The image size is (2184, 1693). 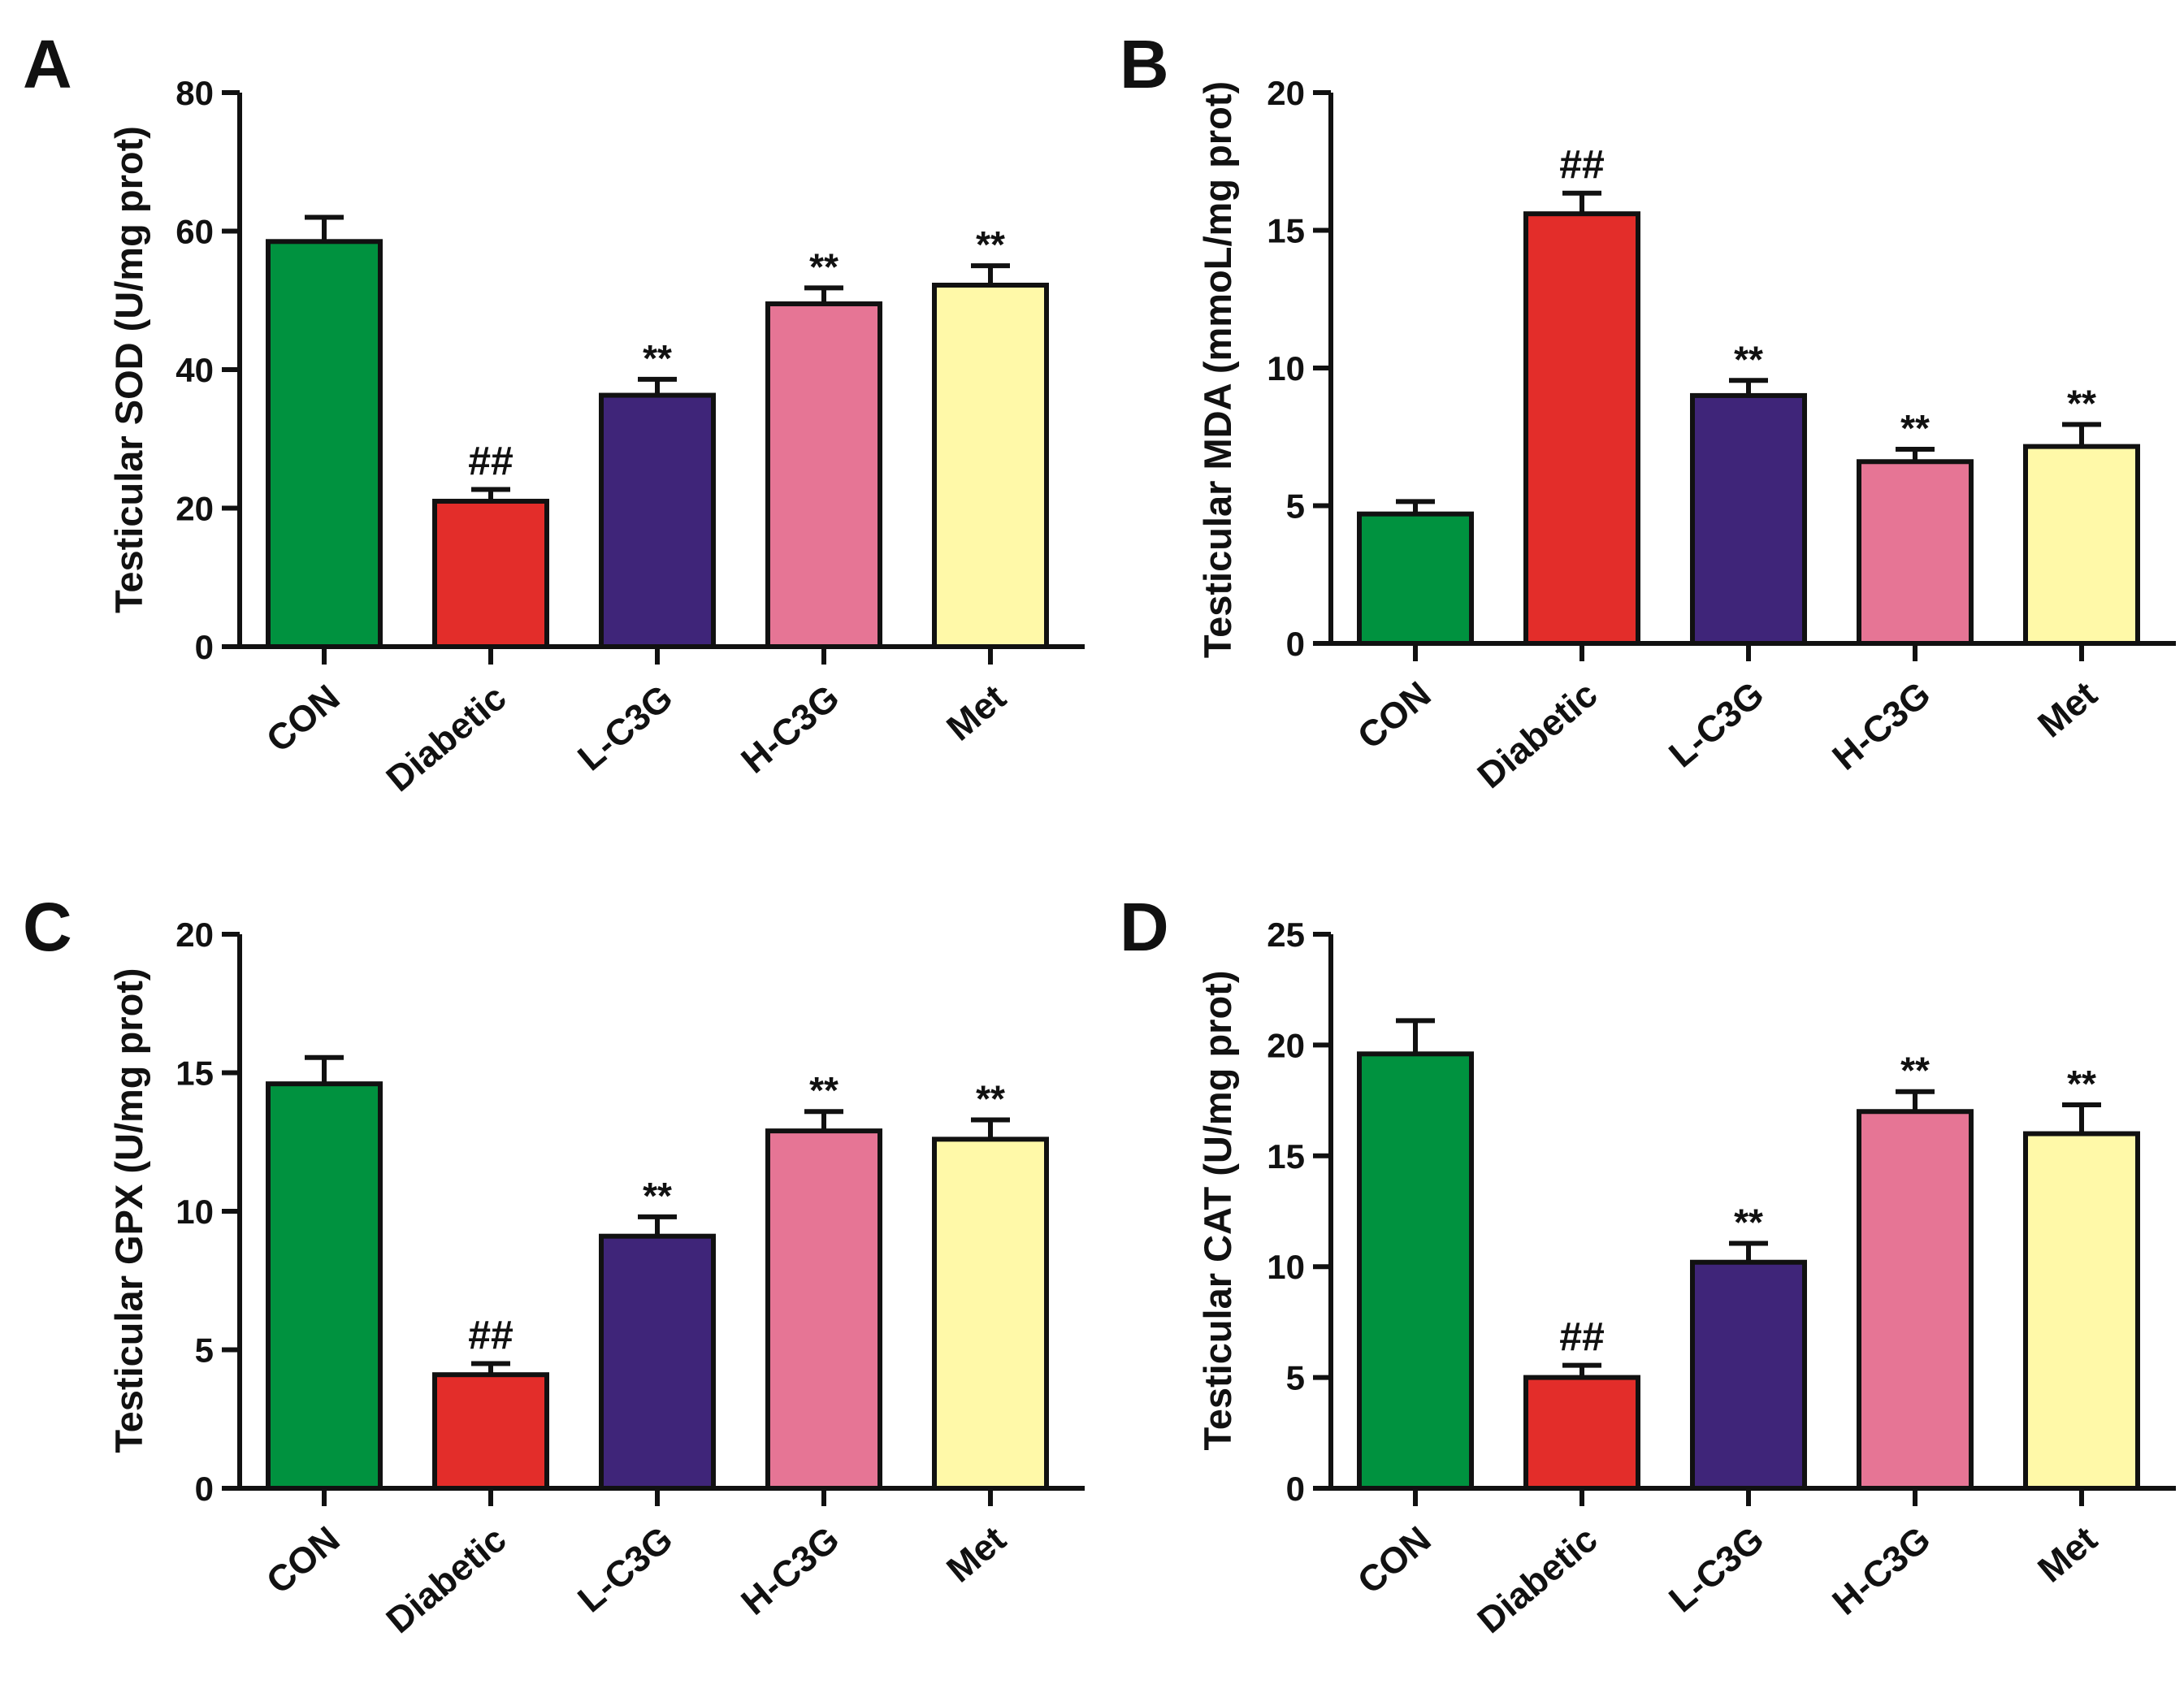 What do you see at coordinates (1217, 369) in the screenshot?
I see `y-axis-title: Testicular MDA (mmoL/mg prot)` at bounding box center [1217, 369].